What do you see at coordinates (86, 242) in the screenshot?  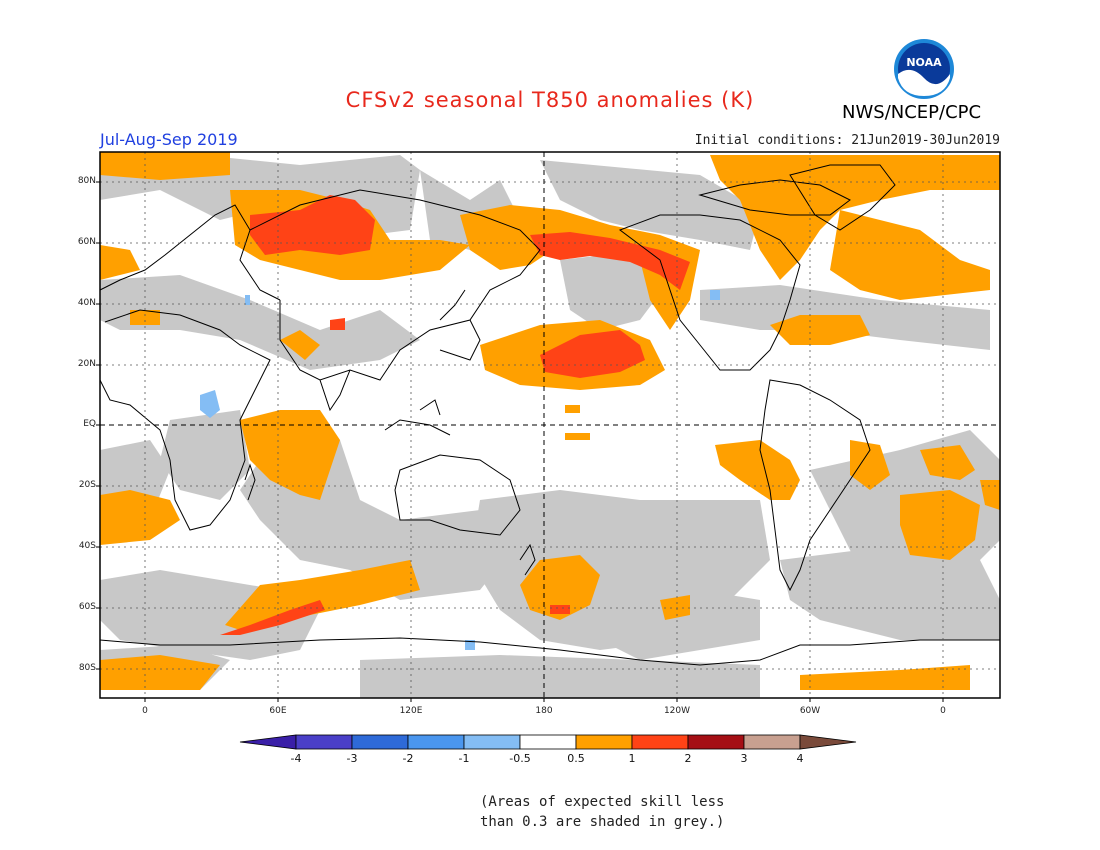 I see `lat-label-60n: 60N` at bounding box center [86, 242].